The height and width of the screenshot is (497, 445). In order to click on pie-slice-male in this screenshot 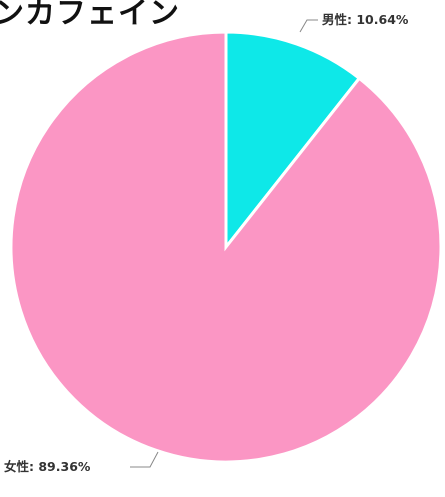, I will do `click(293, 141)`.